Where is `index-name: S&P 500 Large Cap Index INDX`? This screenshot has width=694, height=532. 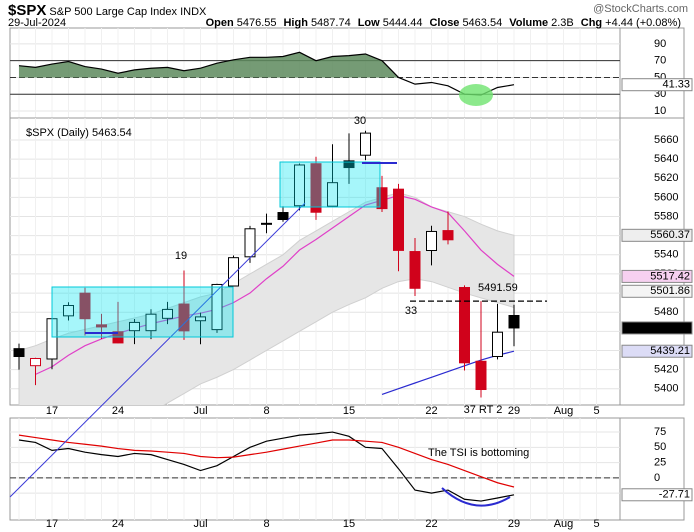 index-name: S&P 500 Large Cap Index INDX is located at coordinates (128, 12).